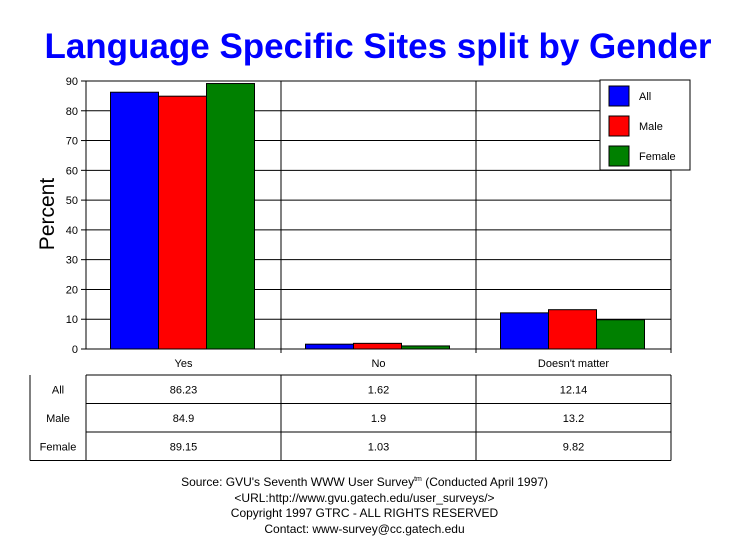 Image resolution: width=729 pixels, height=553 pixels. What do you see at coordinates (574, 364) in the screenshot?
I see `x-tick-label: Doesn't matter` at bounding box center [574, 364].